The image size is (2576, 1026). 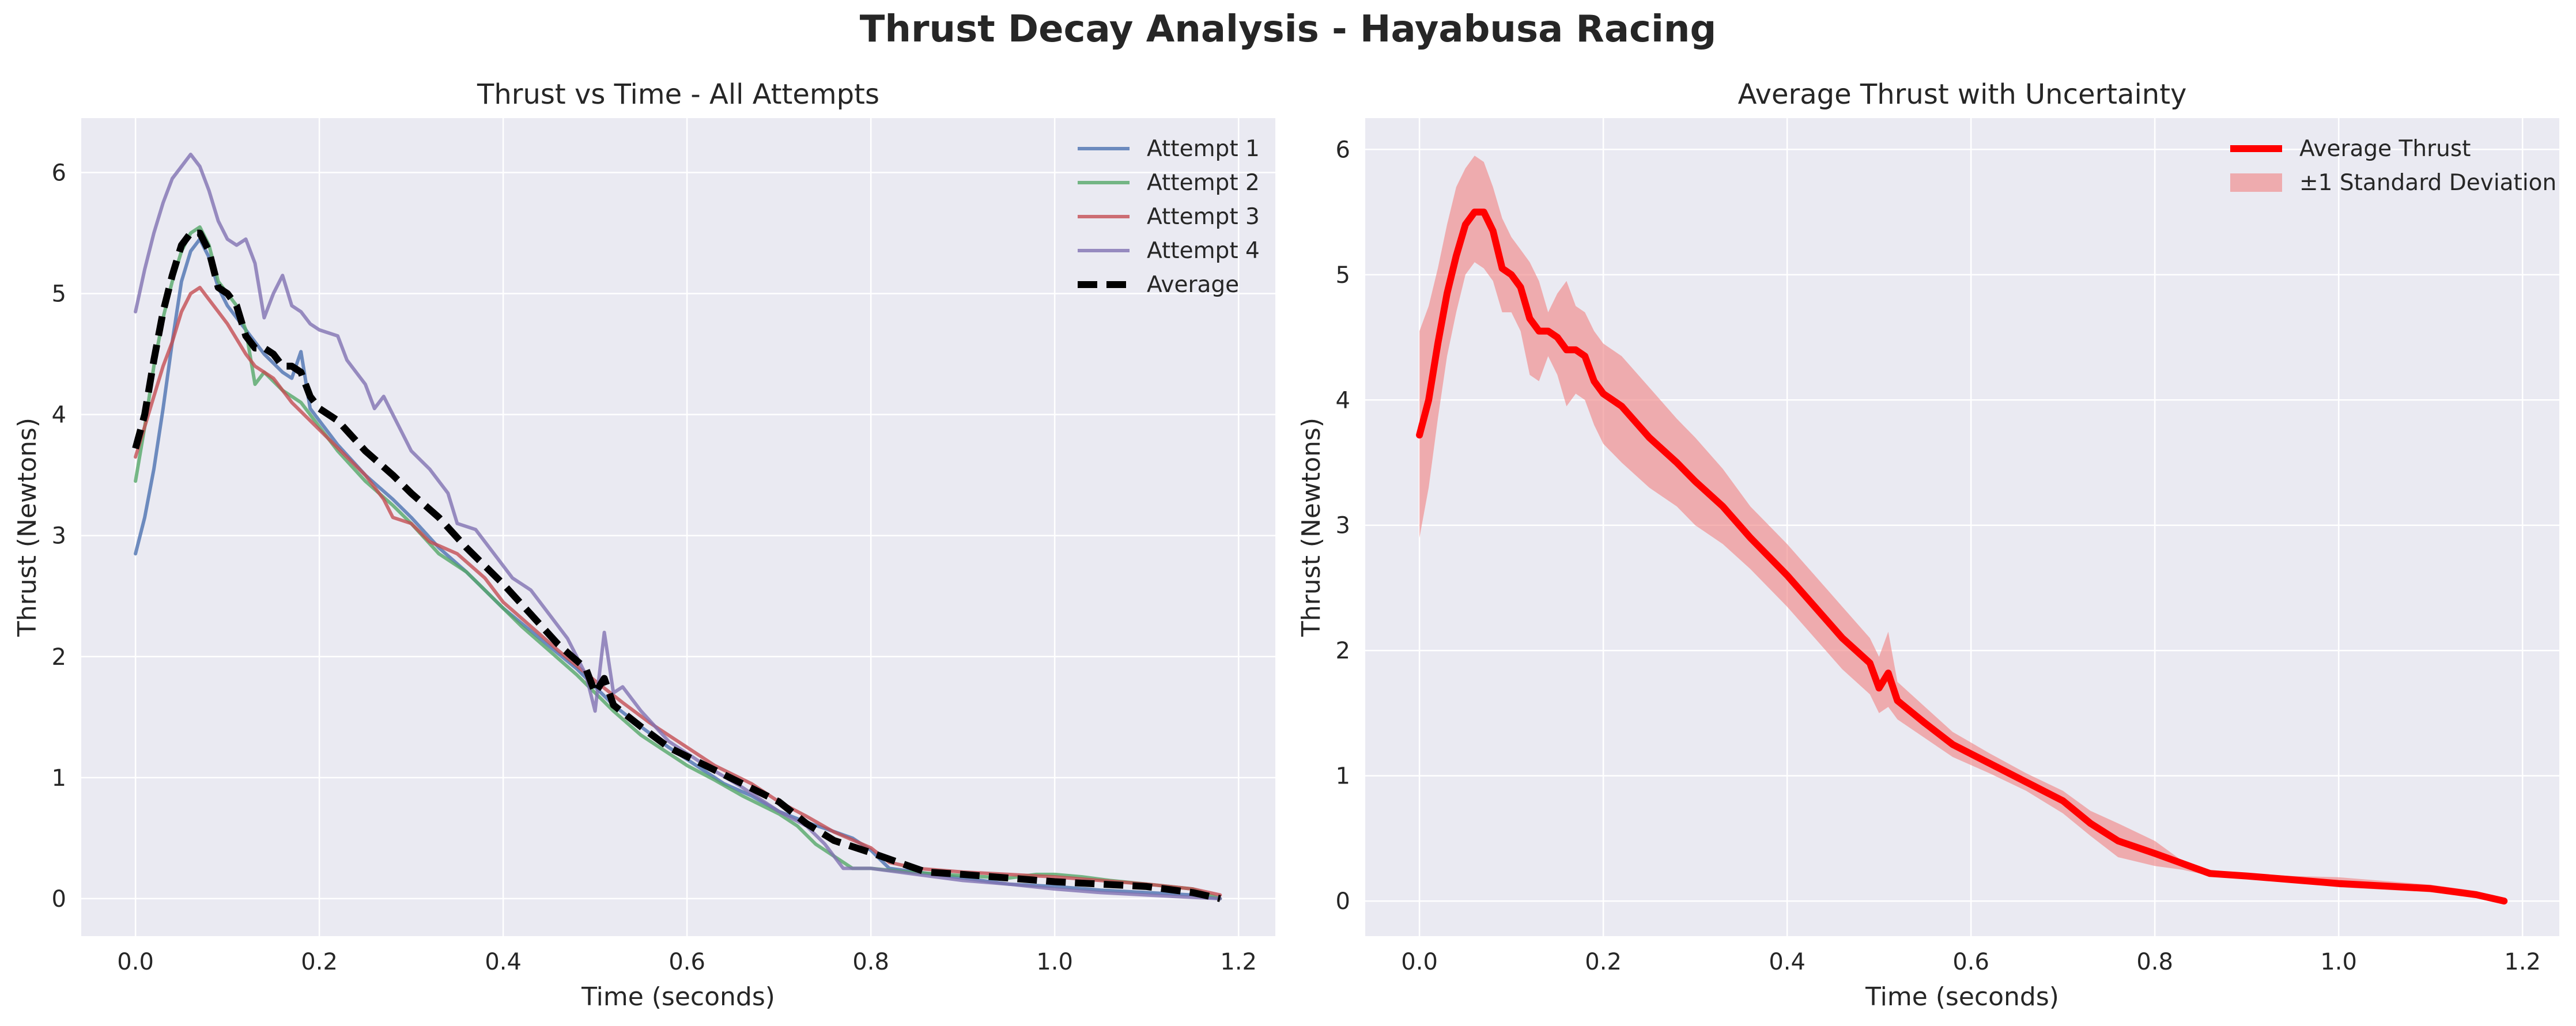 What do you see at coordinates (1343, 651) in the screenshot?
I see `right-y-tick-label: 2` at bounding box center [1343, 651].